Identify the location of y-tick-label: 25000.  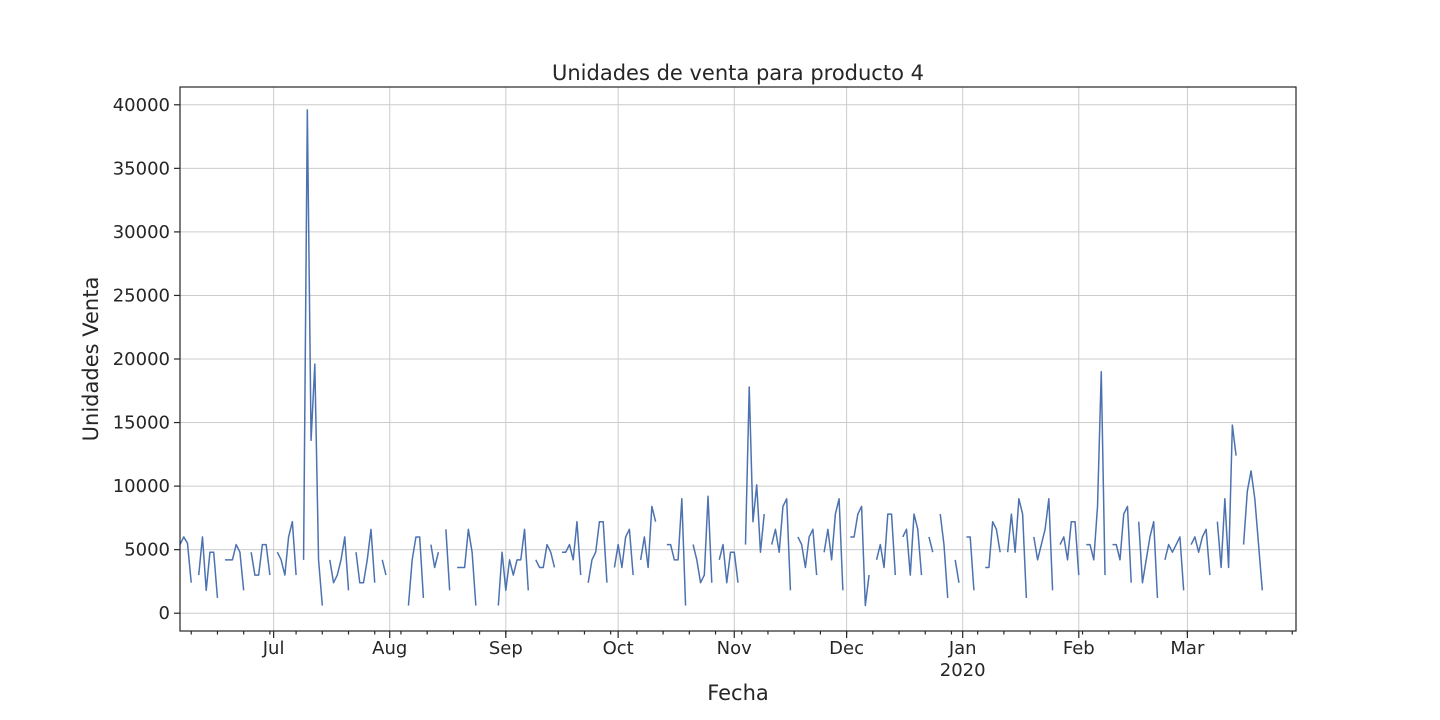
(141, 295).